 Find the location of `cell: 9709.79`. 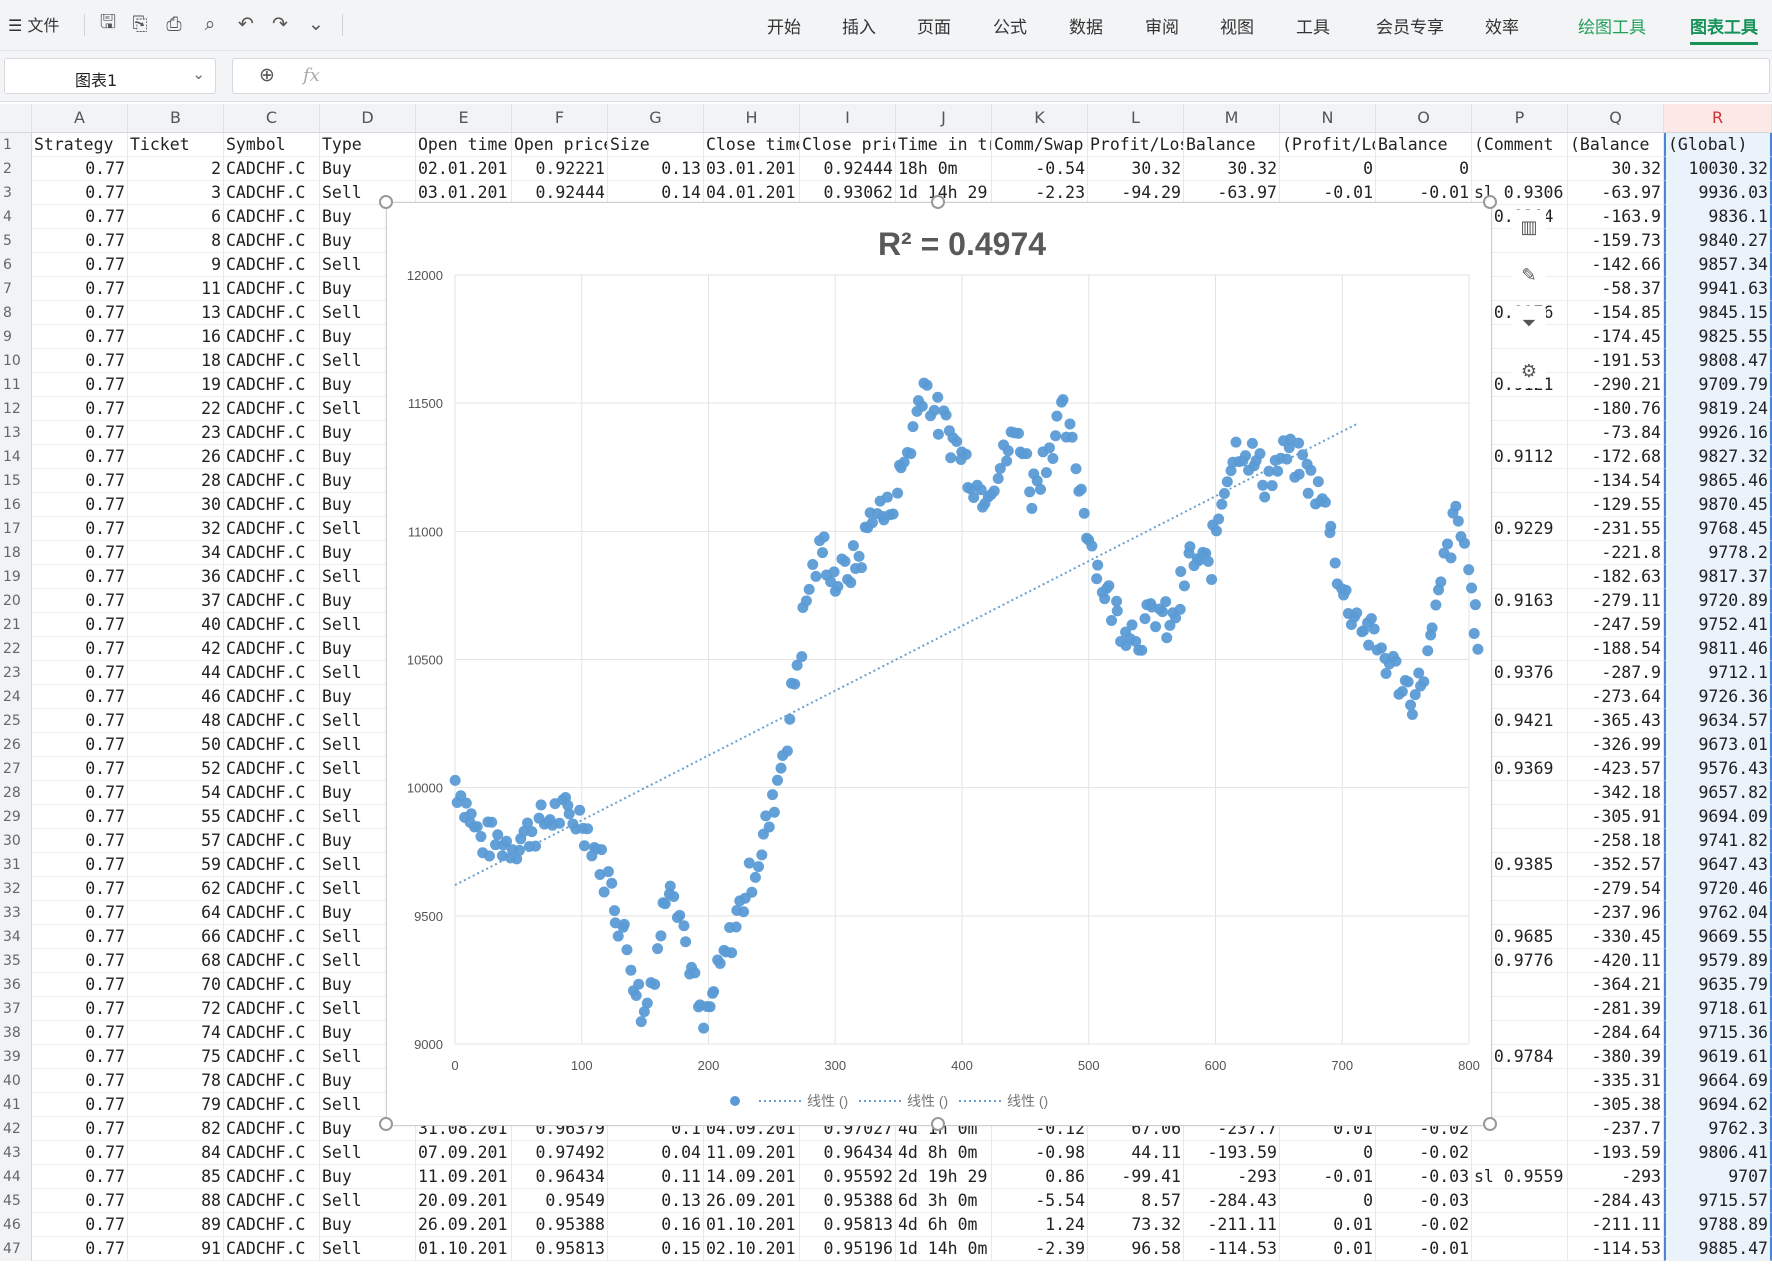

cell: 9709.79 is located at coordinates (1718, 385).